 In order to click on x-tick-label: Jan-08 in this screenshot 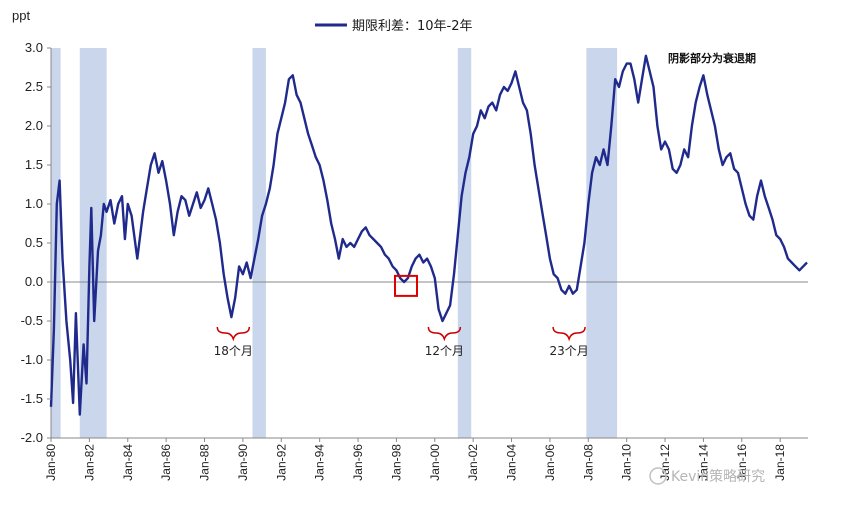, I will do `click(588, 462)`.